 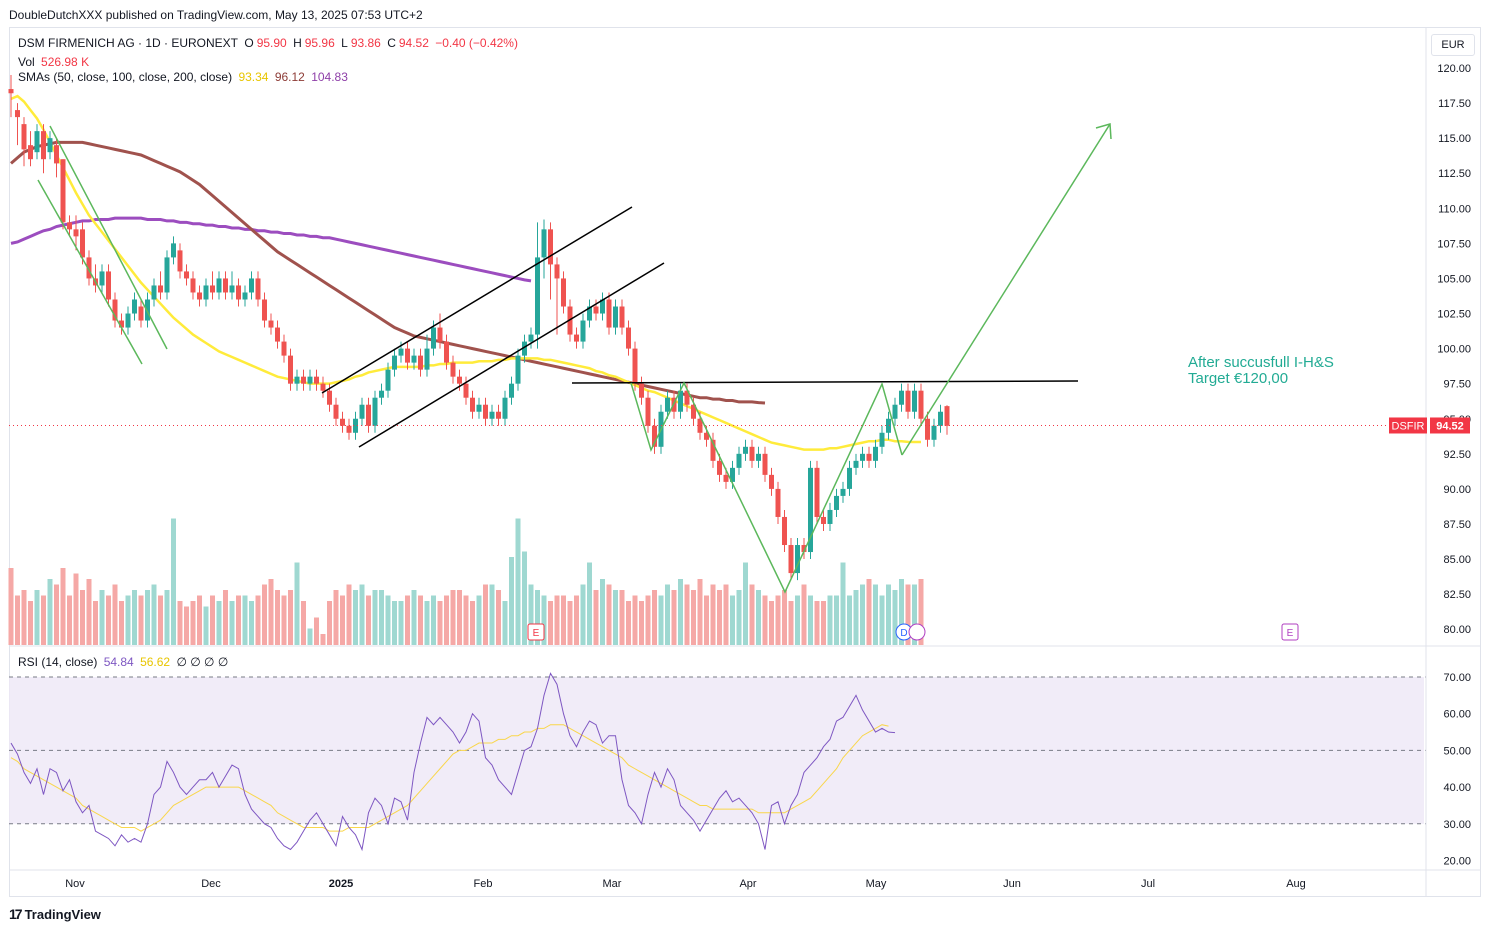 I want to click on tradingview-brand: TradingView, so click(x=62, y=914).